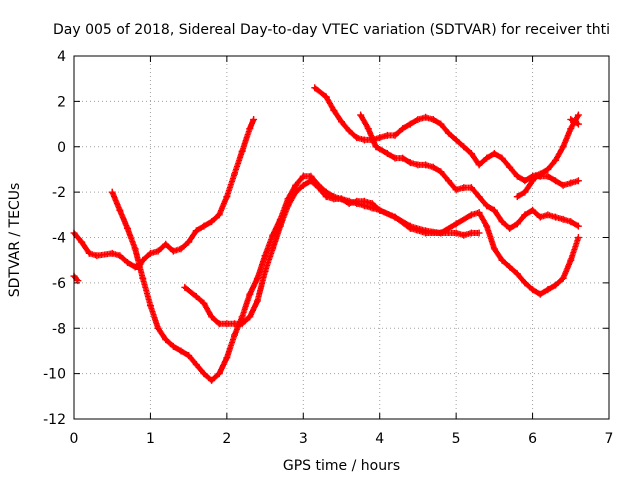  Describe the element at coordinates (59, 284) in the screenshot. I see `y-tick-label: -6` at that location.